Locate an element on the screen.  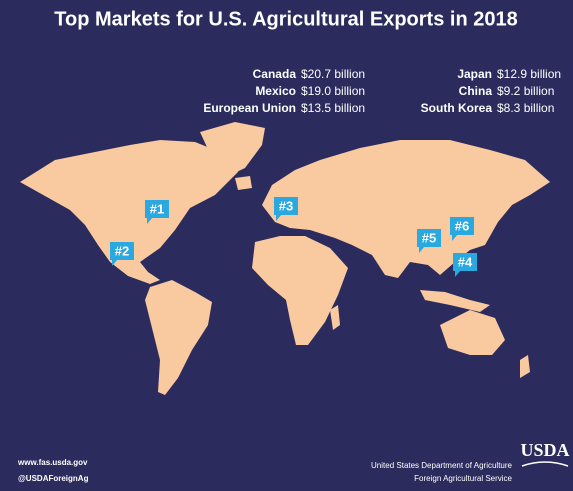
market-name: Mexico is located at coordinates (275, 91).